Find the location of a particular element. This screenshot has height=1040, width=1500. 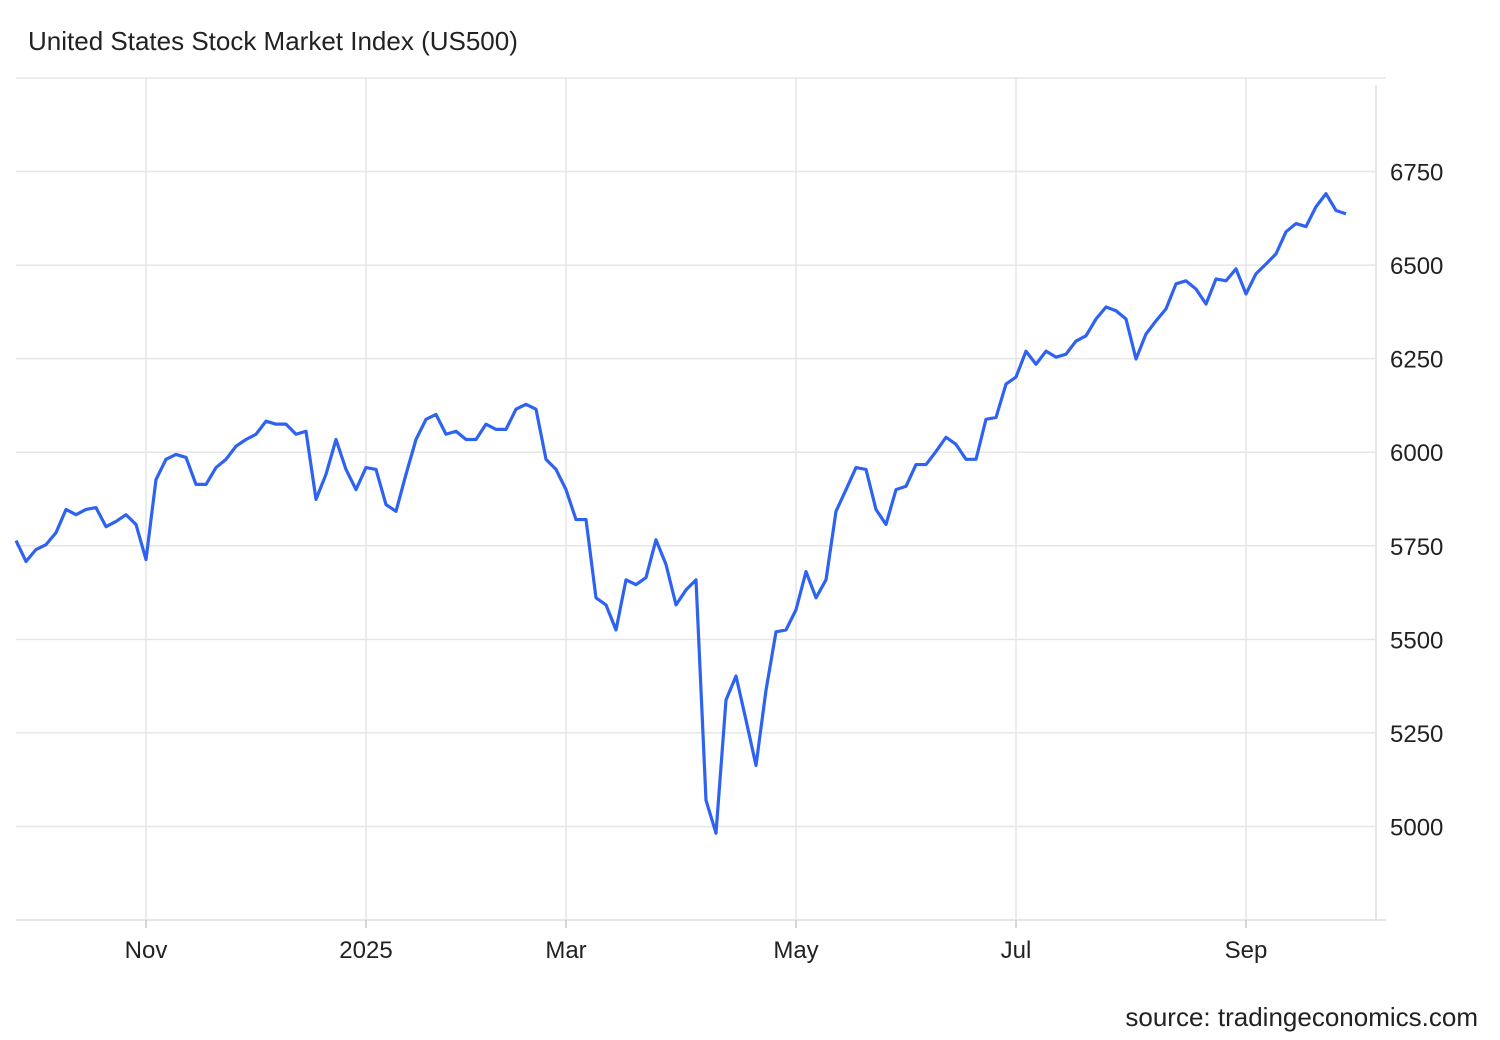

y-tick-label: 5250 is located at coordinates (1416, 734).